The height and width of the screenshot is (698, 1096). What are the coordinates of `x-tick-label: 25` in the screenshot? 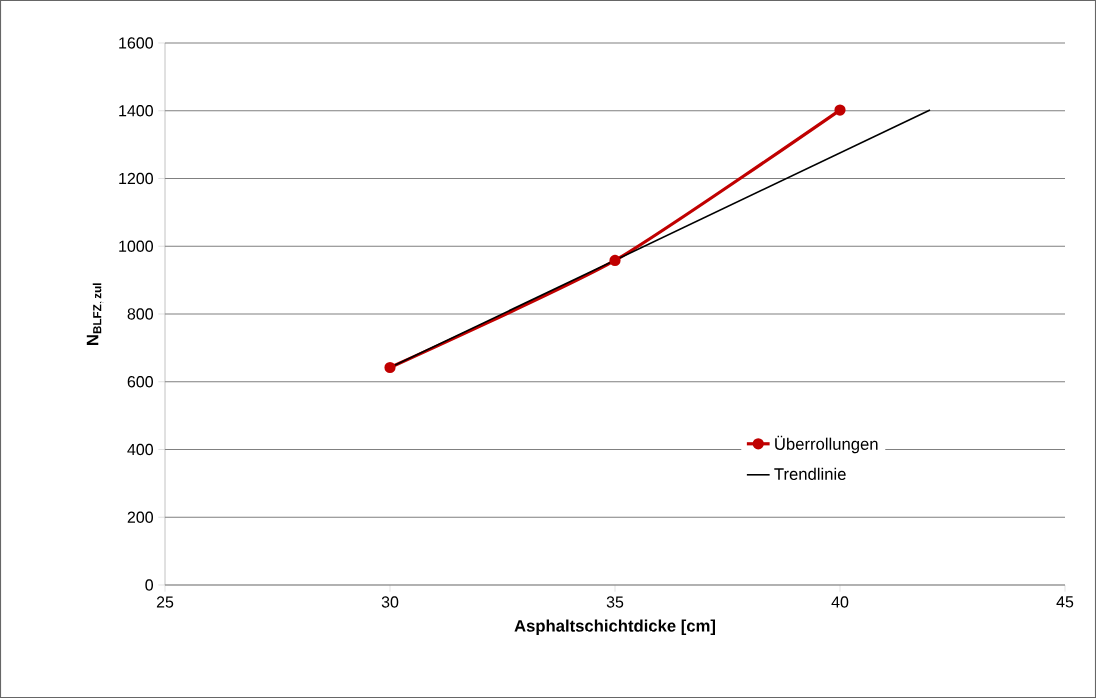 It's located at (165, 602).